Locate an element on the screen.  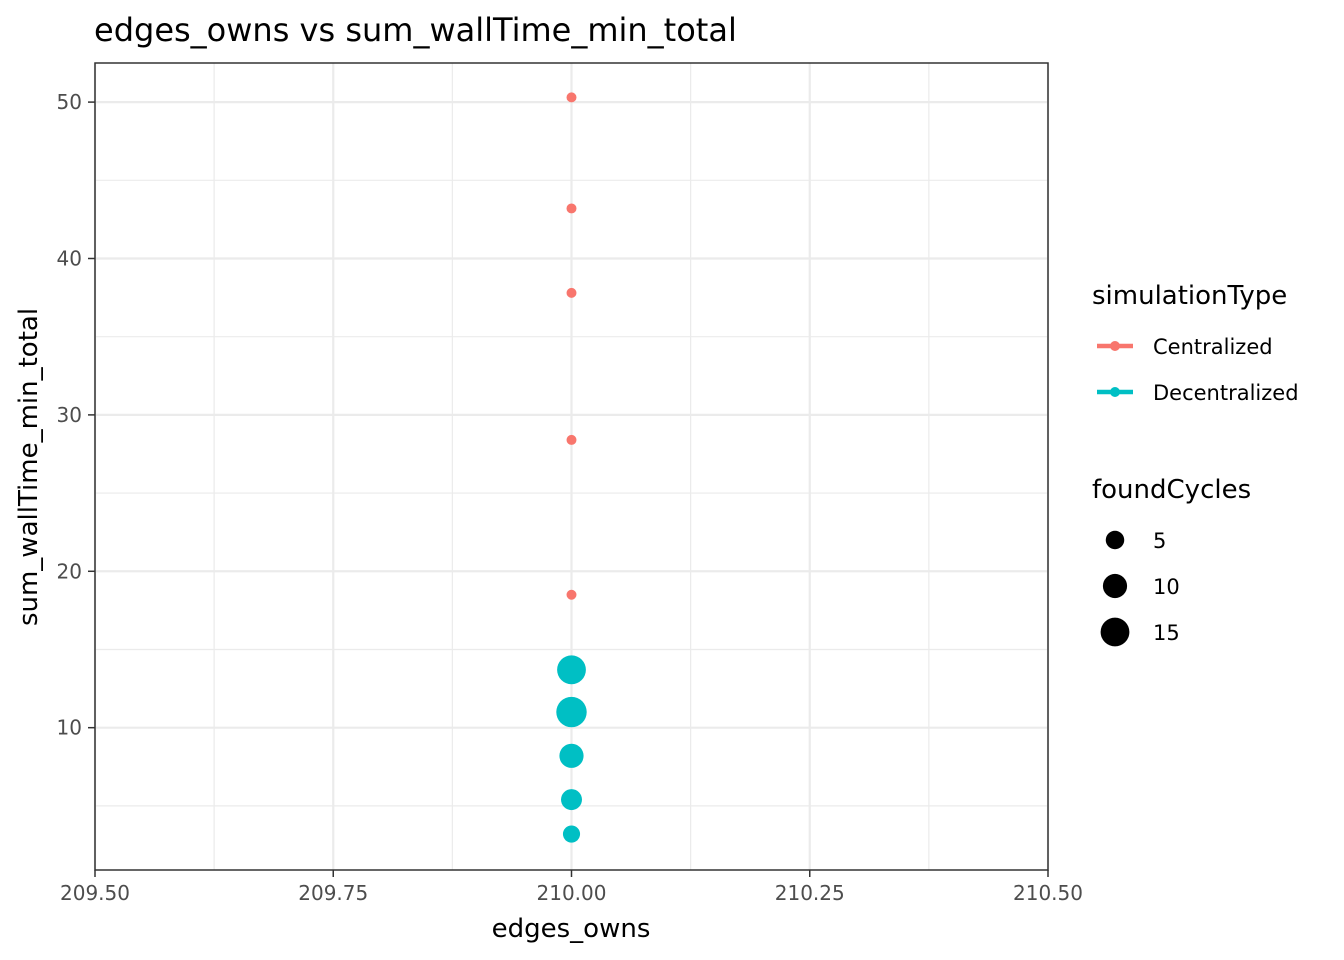
x-tick-label: 210.00 is located at coordinates (572, 893).